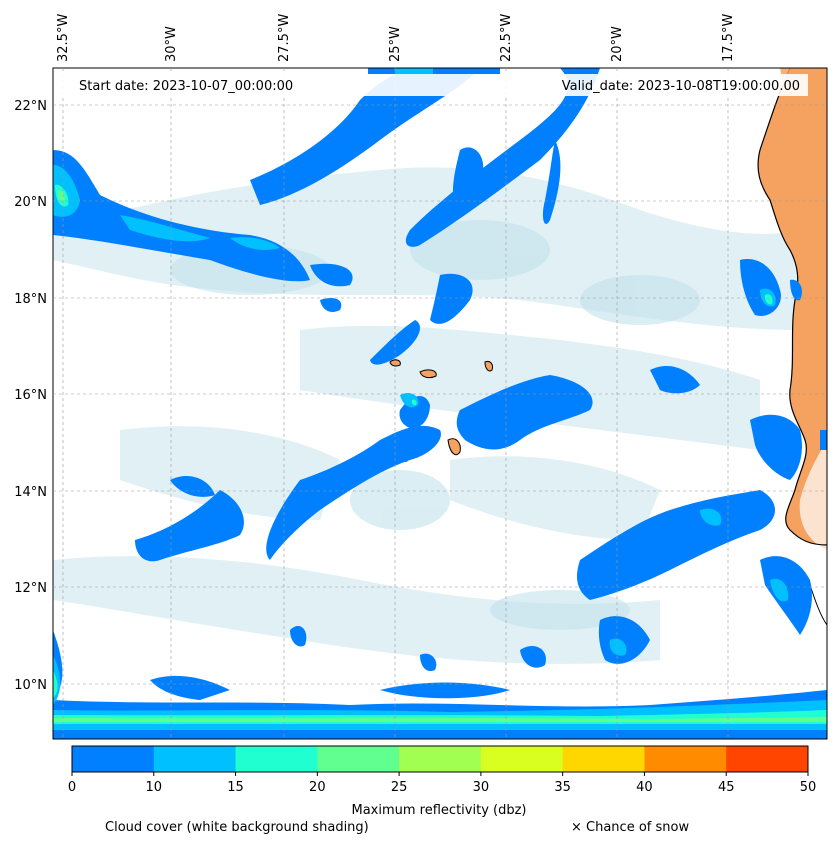  Describe the element at coordinates (154, 787) in the screenshot. I see `colorbar-tick-label: 10` at that location.